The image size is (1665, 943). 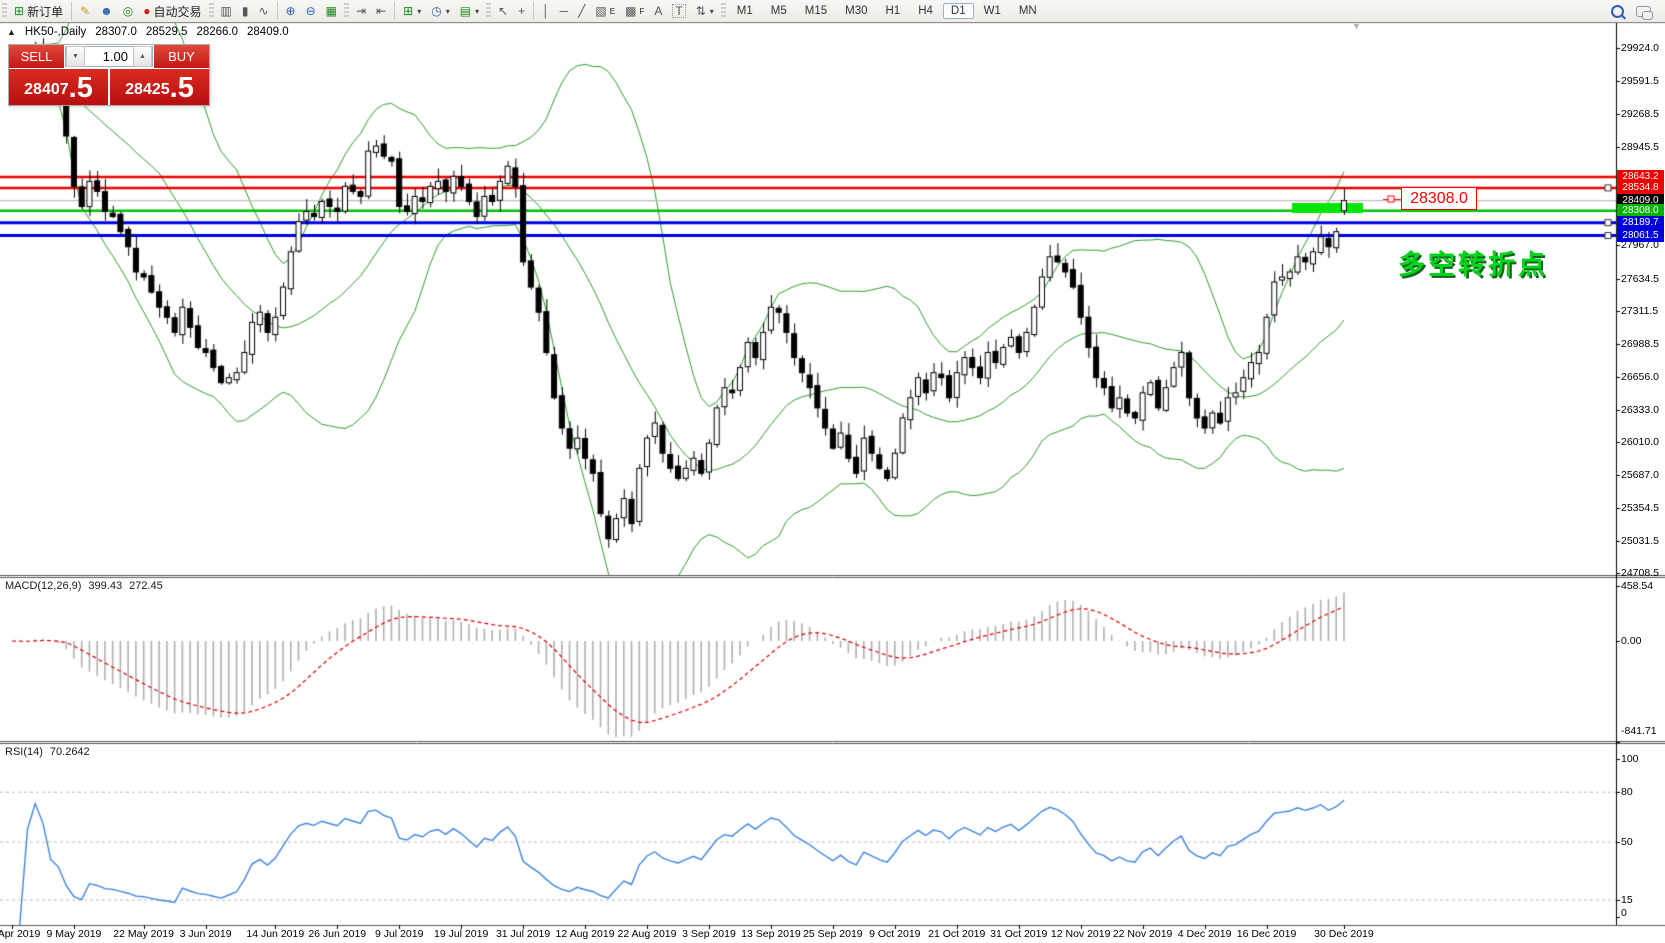 What do you see at coordinates (521, 11) in the screenshot?
I see `crosshair-button: +` at bounding box center [521, 11].